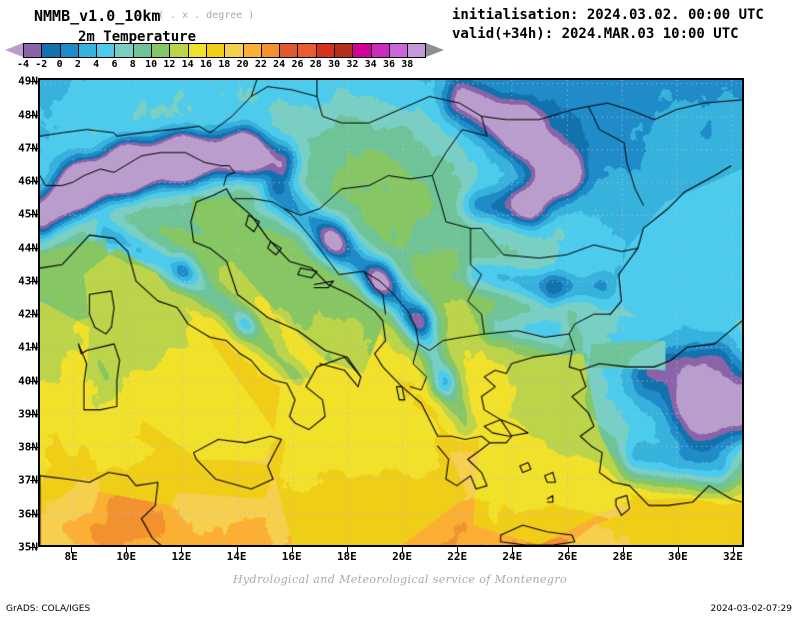  Describe the element at coordinates (206, 15) in the screenshot. I see `model-resolution-note: ( . x . degree )` at that location.